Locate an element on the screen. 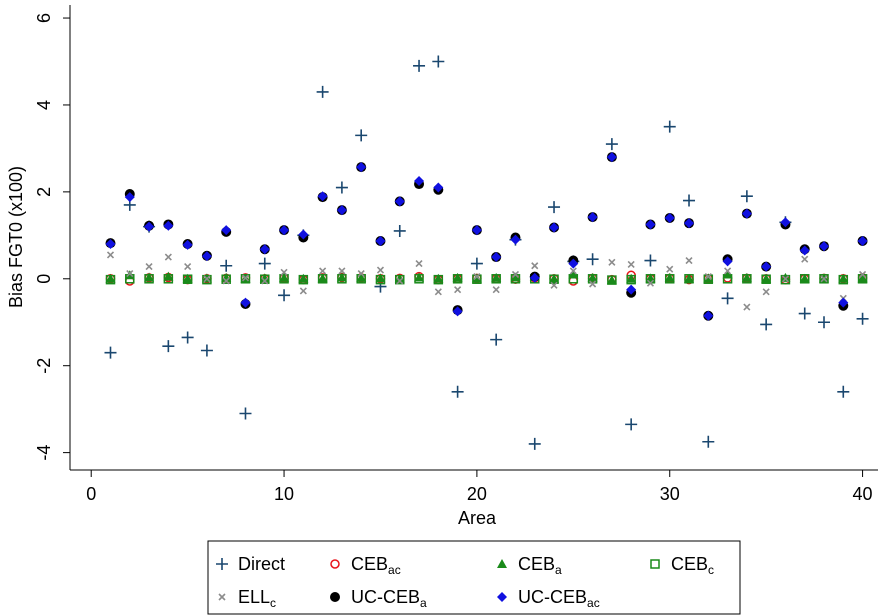 This screenshot has height=616, width=884. legend-item: CEBa is located at coordinates (540, 565).